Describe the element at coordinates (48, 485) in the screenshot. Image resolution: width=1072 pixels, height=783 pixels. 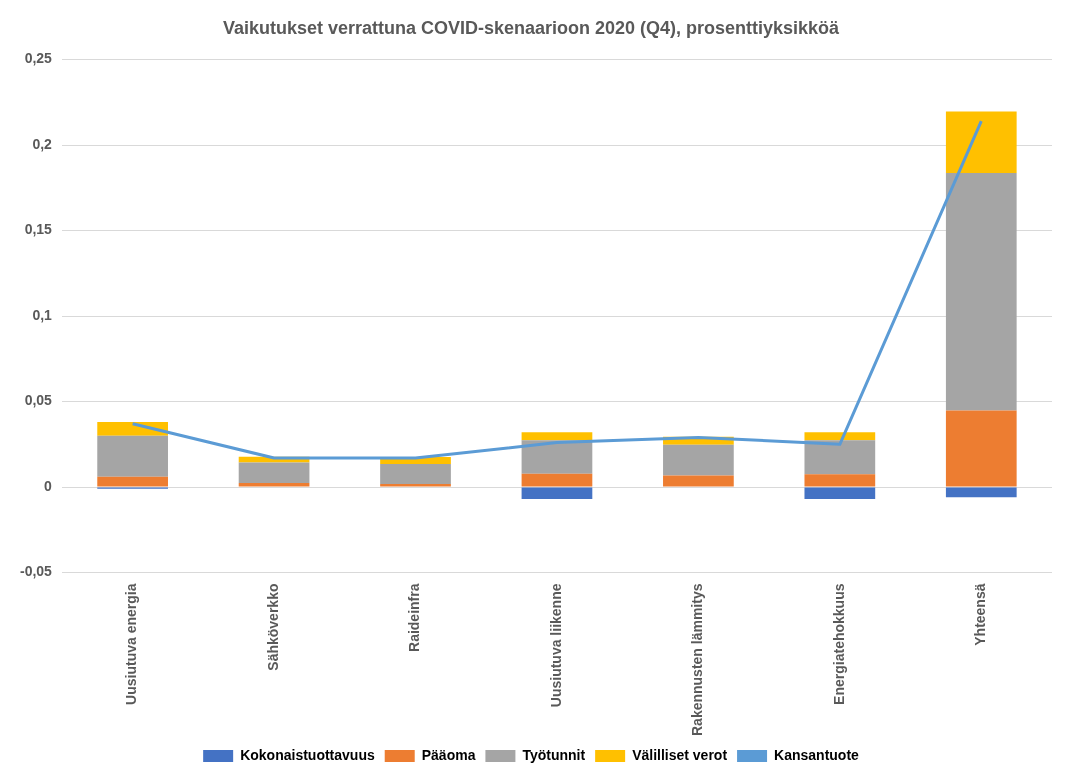
I see `y-tick-label: 0` at that location.